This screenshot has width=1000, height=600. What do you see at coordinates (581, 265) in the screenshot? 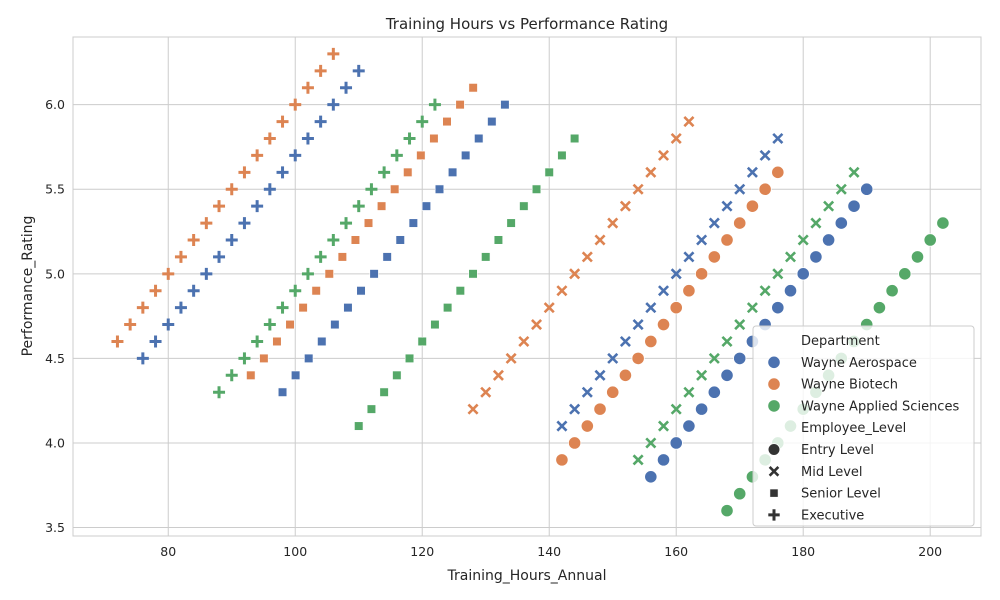
I see `series-mid-level` at bounding box center [581, 265].